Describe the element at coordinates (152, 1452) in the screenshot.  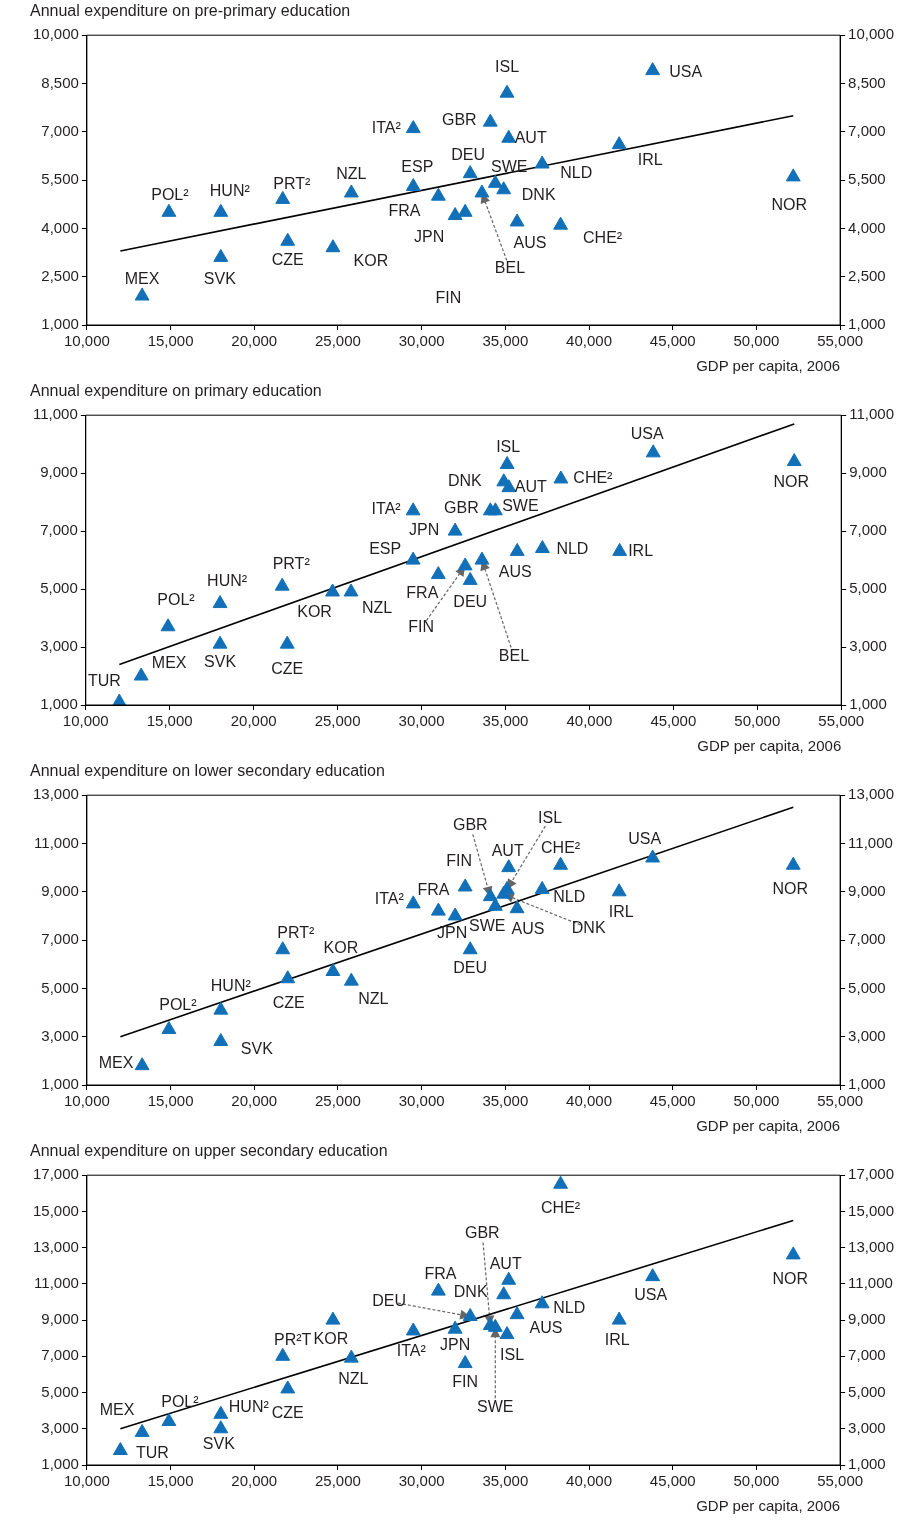
I see `annotation: TUR` at that location.